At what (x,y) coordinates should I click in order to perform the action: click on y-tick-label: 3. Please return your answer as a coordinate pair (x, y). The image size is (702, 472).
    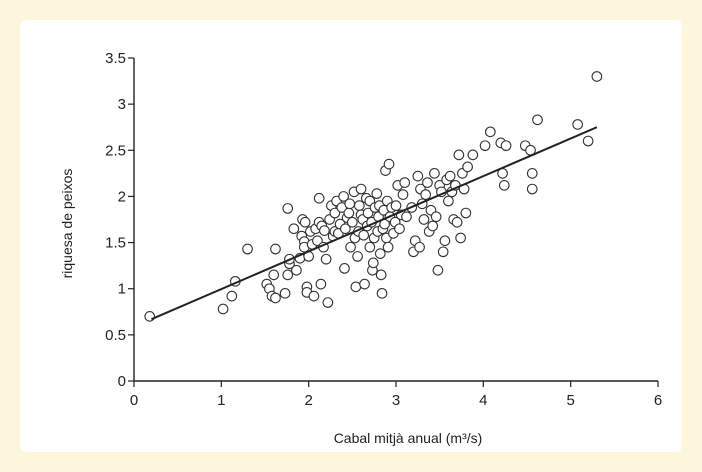
    Looking at the image, I should click on (122, 104).